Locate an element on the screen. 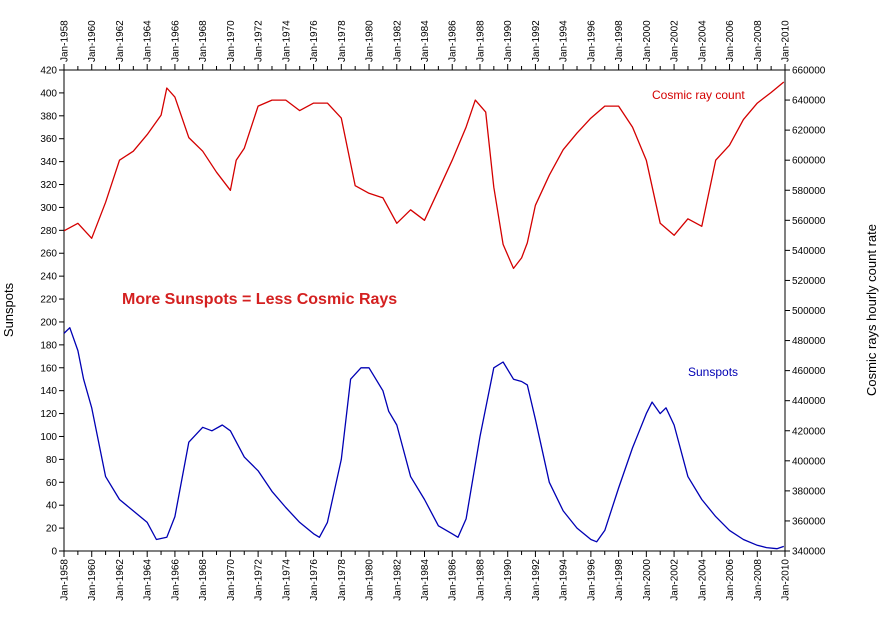 Image resolution: width=880 pixels, height=623 pixels. y-left-tick-label: 320 is located at coordinates (48, 185).